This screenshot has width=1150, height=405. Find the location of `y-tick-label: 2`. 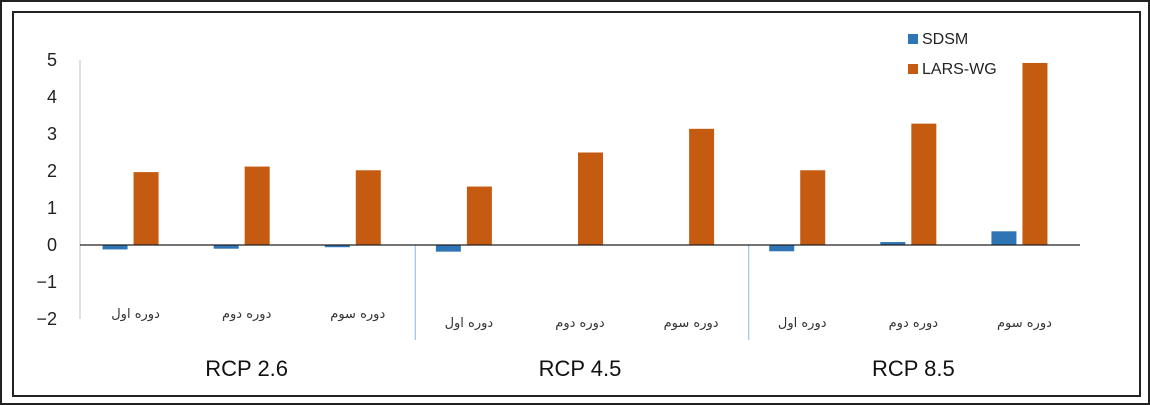

y-tick-label: 2 is located at coordinates (52, 171).